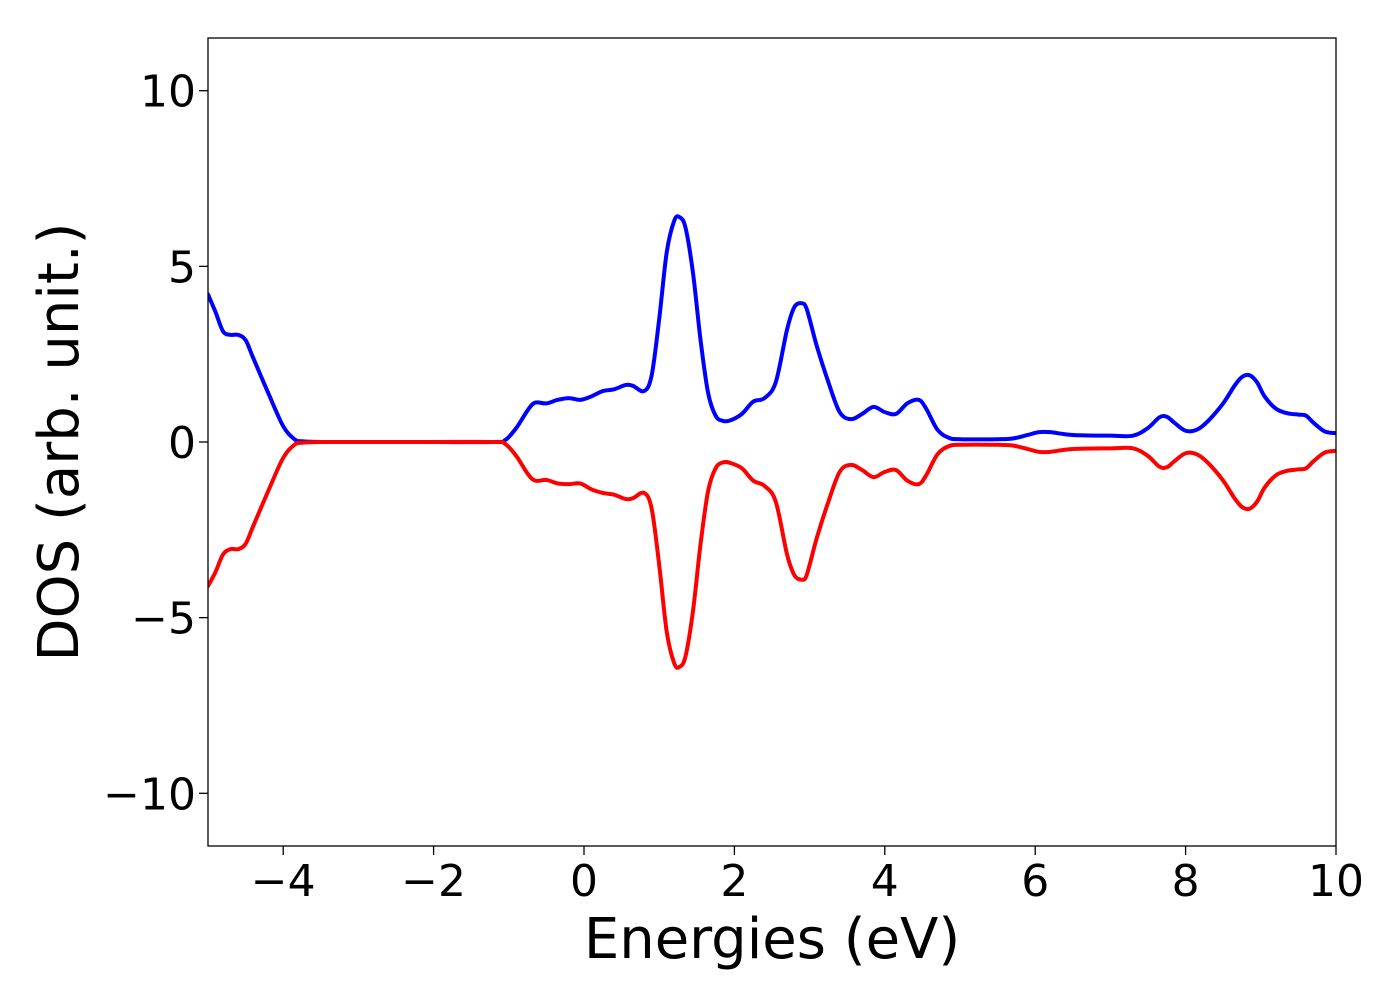 The height and width of the screenshot is (1000, 1400). Describe the element at coordinates (584, 881) in the screenshot. I see `x-tick-label: 0` at that location.